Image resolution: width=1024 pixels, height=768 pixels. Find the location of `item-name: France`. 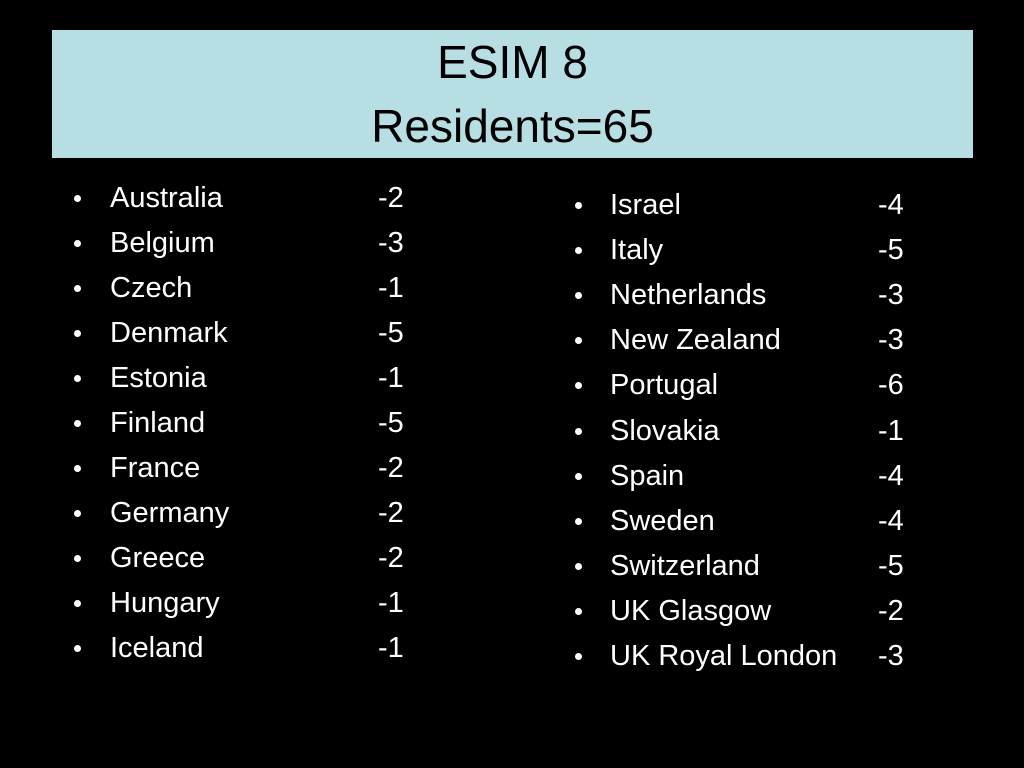

item-name: France is located at coordinates (155, 468).